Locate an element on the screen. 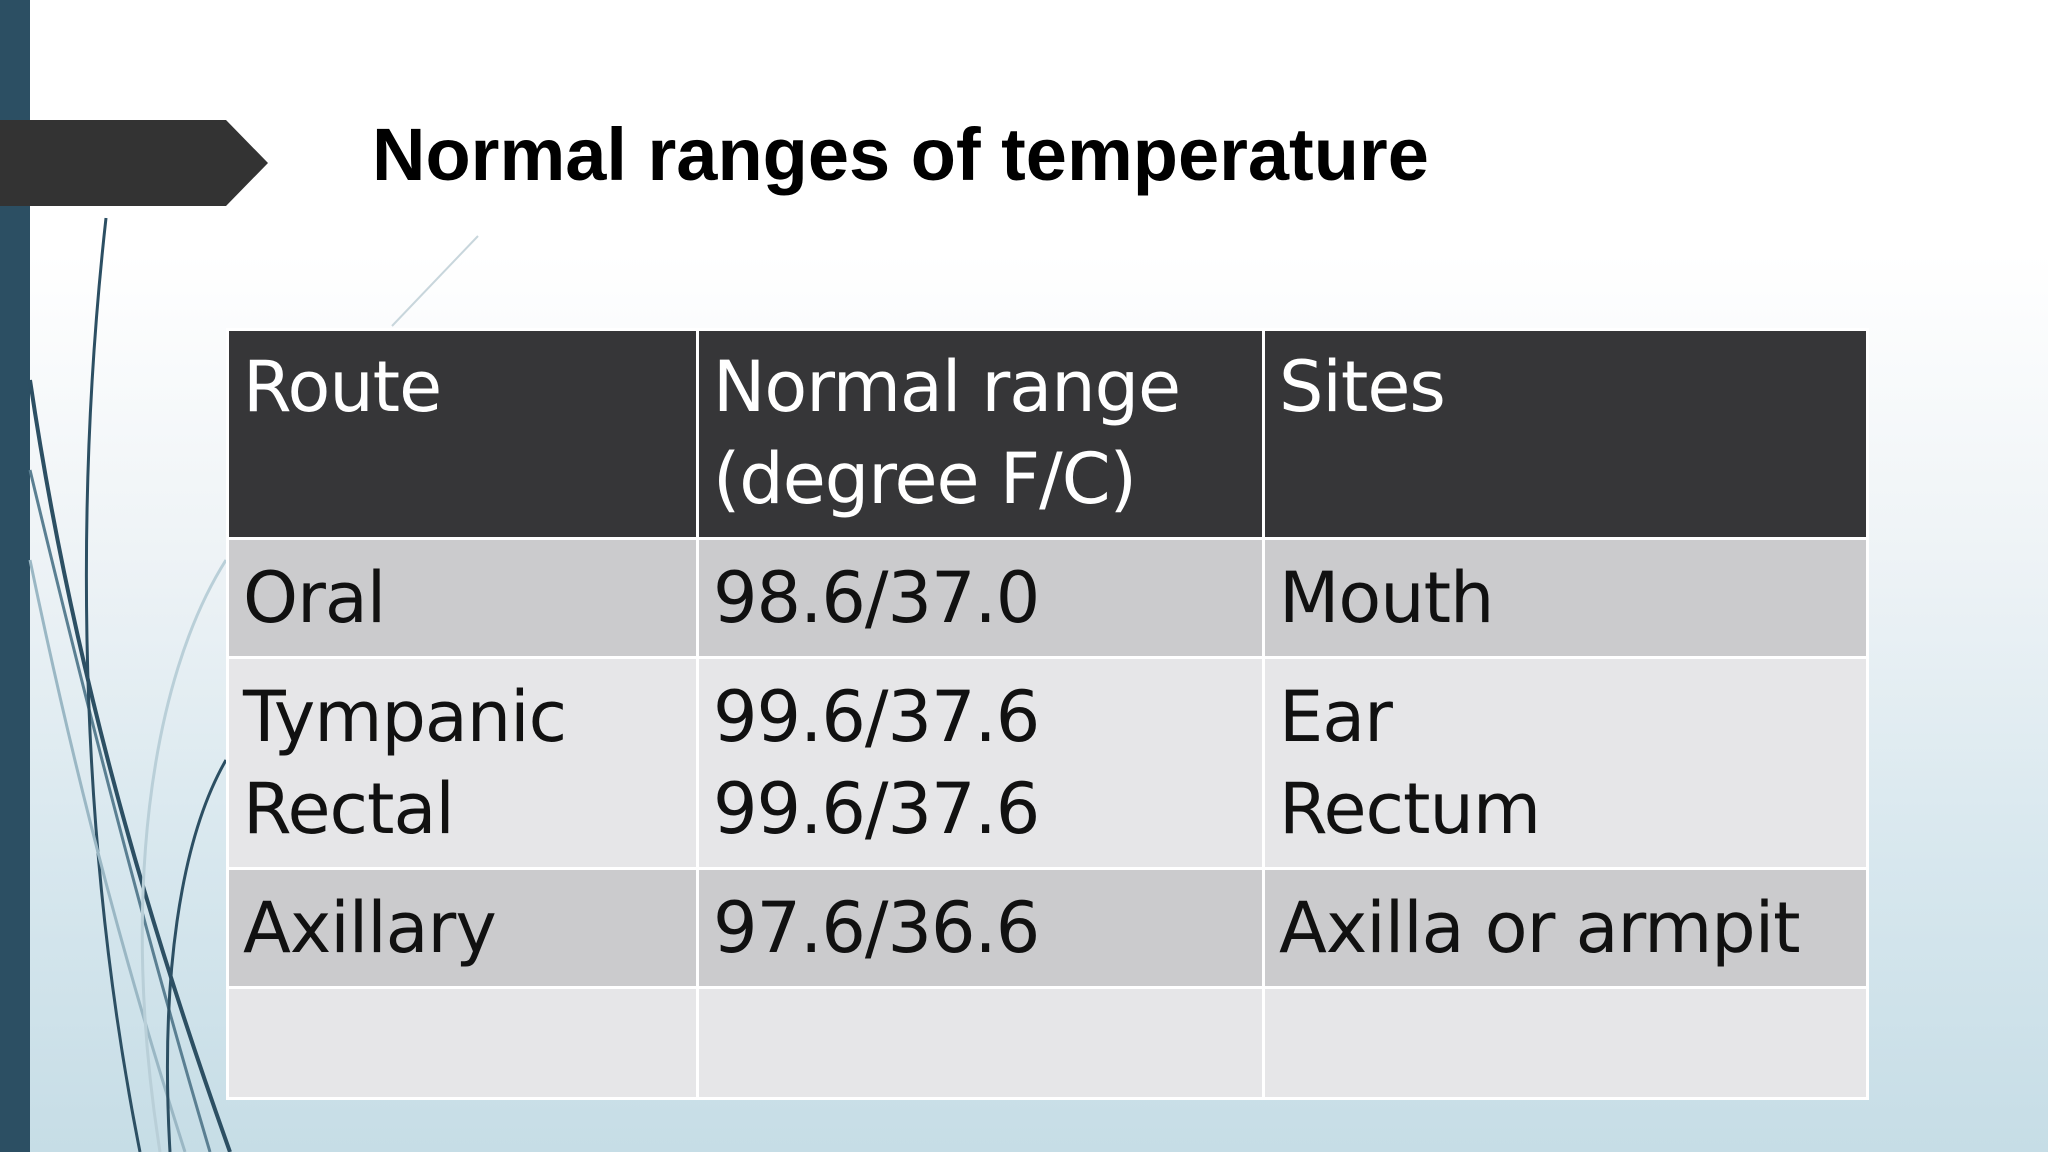 The height and width of the screenshot is (1152, 2048). header-range-line1: Normal range is located at coordinates (947, 387).